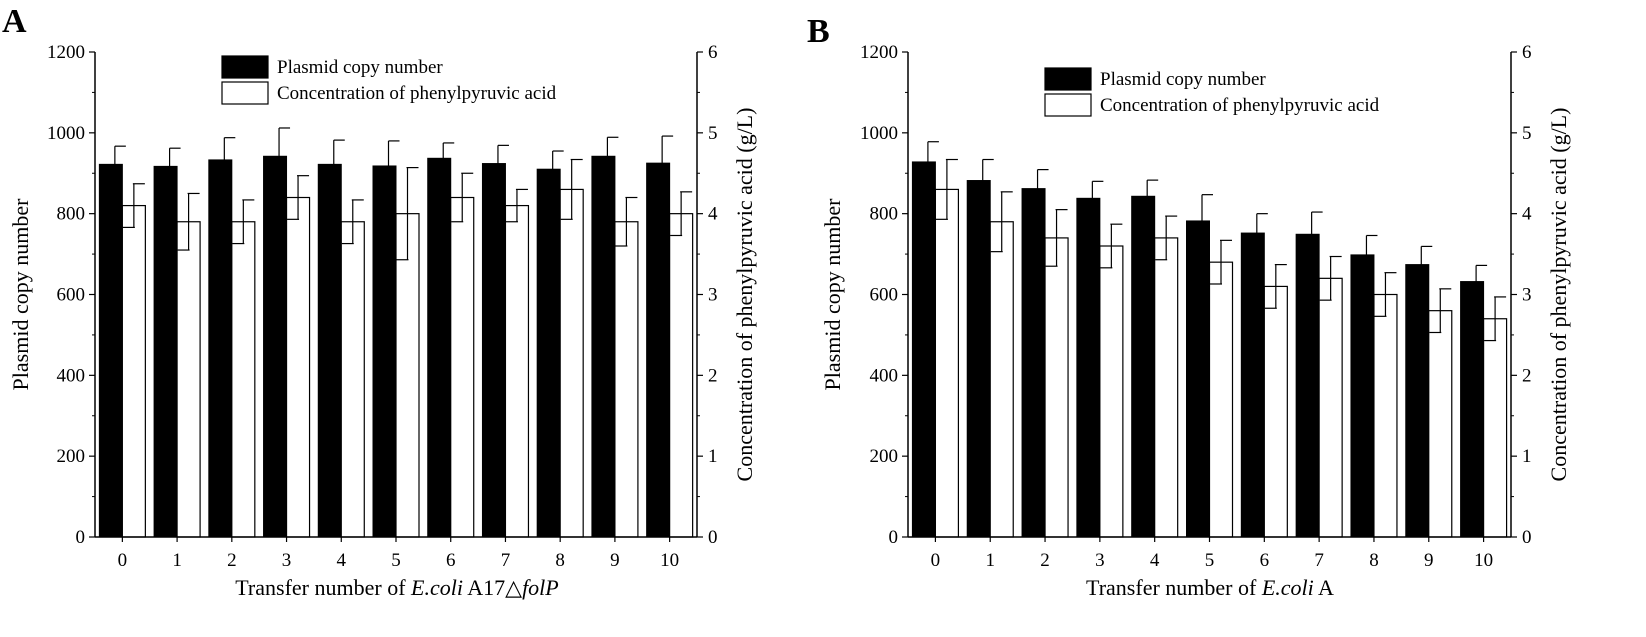  I want to click on x-axis-title-part: A, so click(1324, 587).